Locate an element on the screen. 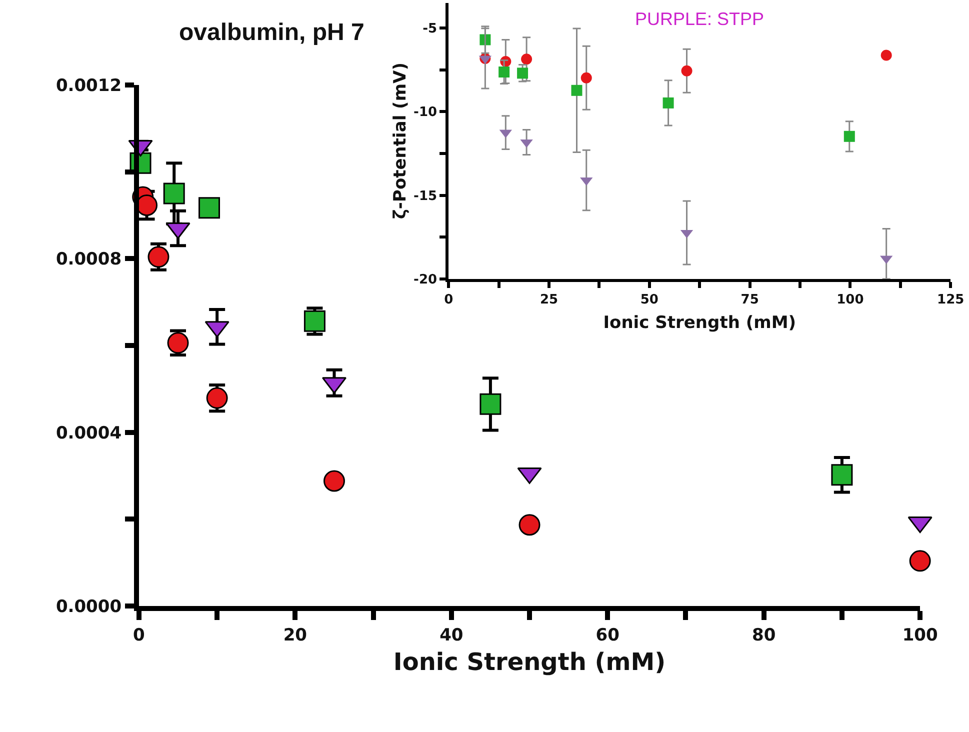 The height and width of the screenshot is (732, 969). y-tick-label: 0.0004 is located at coordinates (89, 433).